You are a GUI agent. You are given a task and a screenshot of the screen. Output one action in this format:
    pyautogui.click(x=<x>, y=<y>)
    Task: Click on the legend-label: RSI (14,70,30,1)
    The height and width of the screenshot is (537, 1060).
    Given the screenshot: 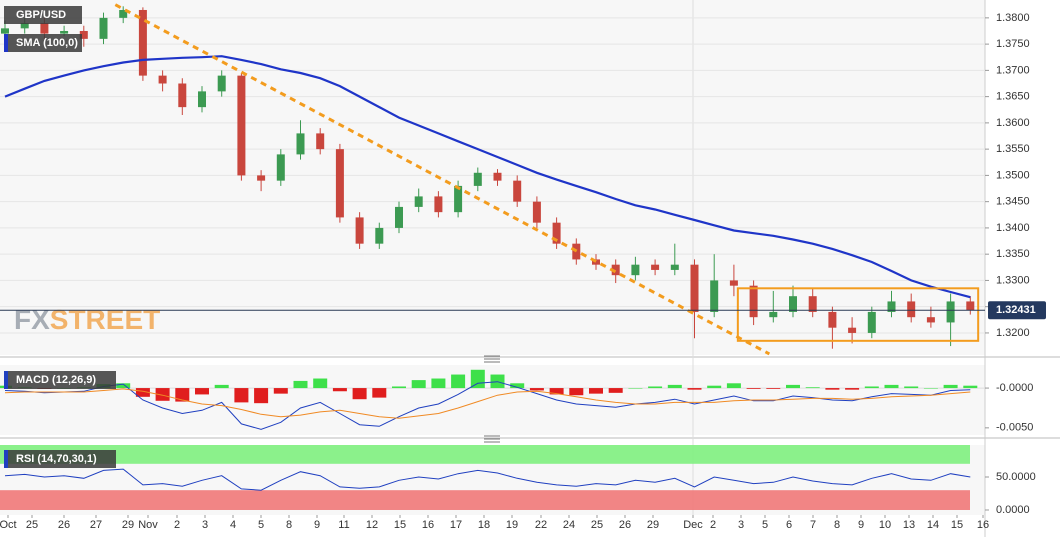 What is the action you would take?
    pyautogui.click(x=56, y=459)
    